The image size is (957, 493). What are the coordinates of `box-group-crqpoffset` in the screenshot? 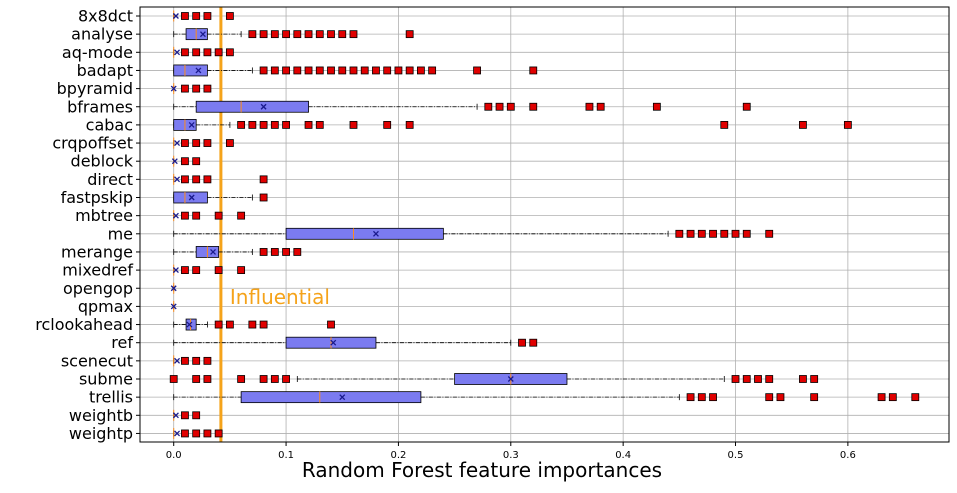 It's located at (203, 143).